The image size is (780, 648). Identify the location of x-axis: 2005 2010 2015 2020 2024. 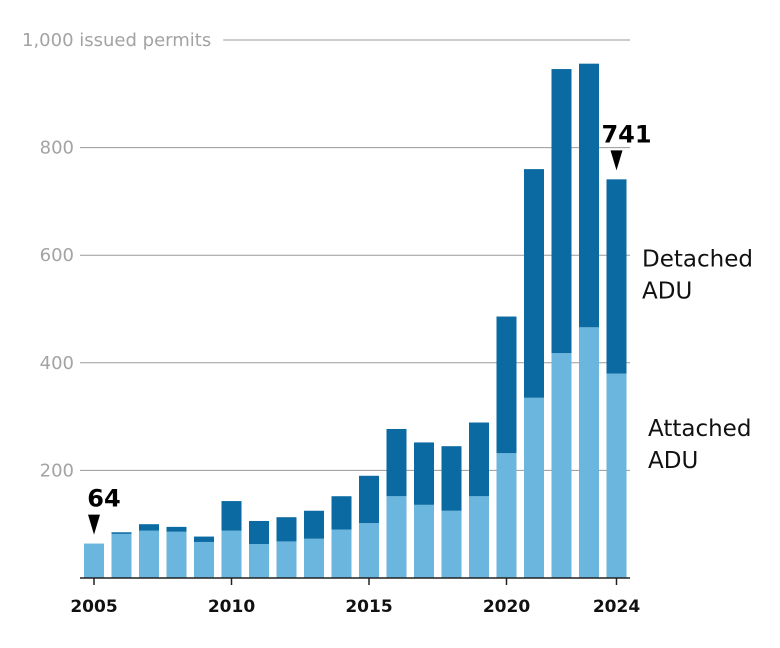
(355, 597).